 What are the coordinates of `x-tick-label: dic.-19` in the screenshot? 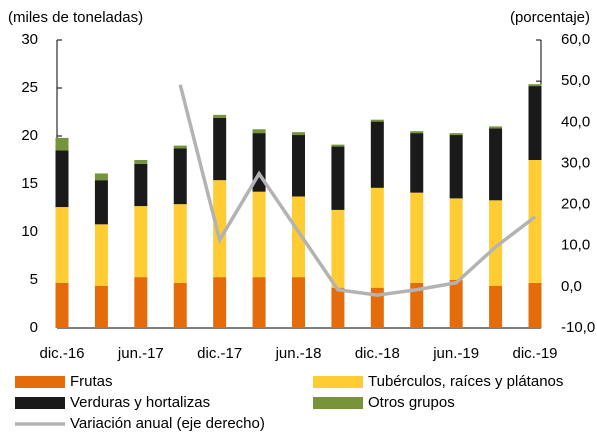 It's located at (534, 353).